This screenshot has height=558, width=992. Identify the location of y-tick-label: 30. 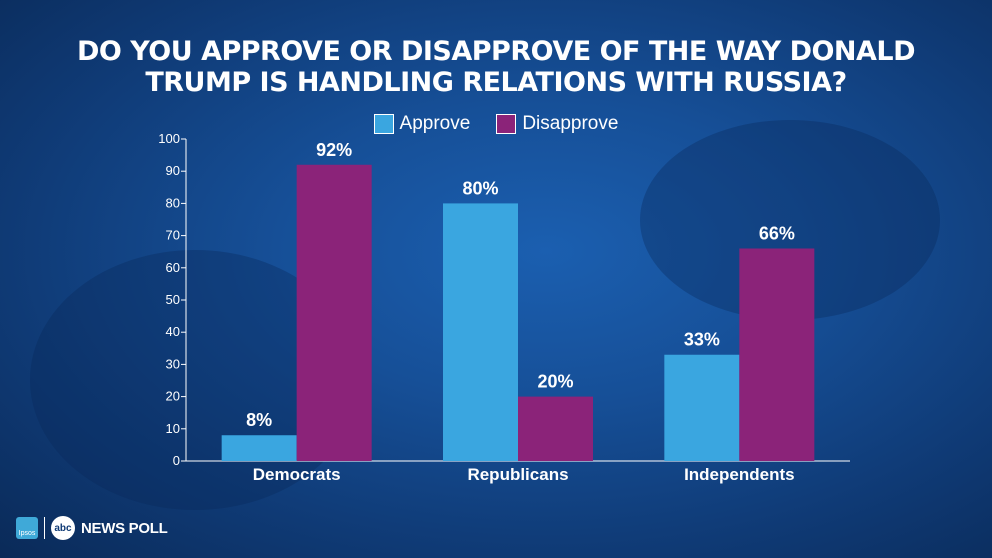
(173, 363).